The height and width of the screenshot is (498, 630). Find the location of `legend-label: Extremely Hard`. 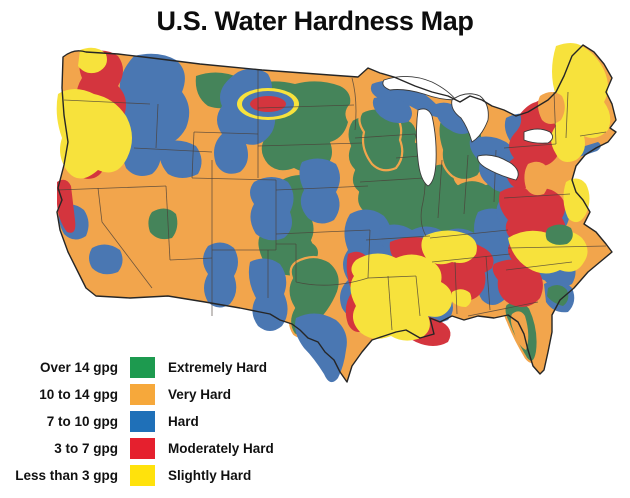

legend-label: Extremely Hard is located at coordinates (218, 367).